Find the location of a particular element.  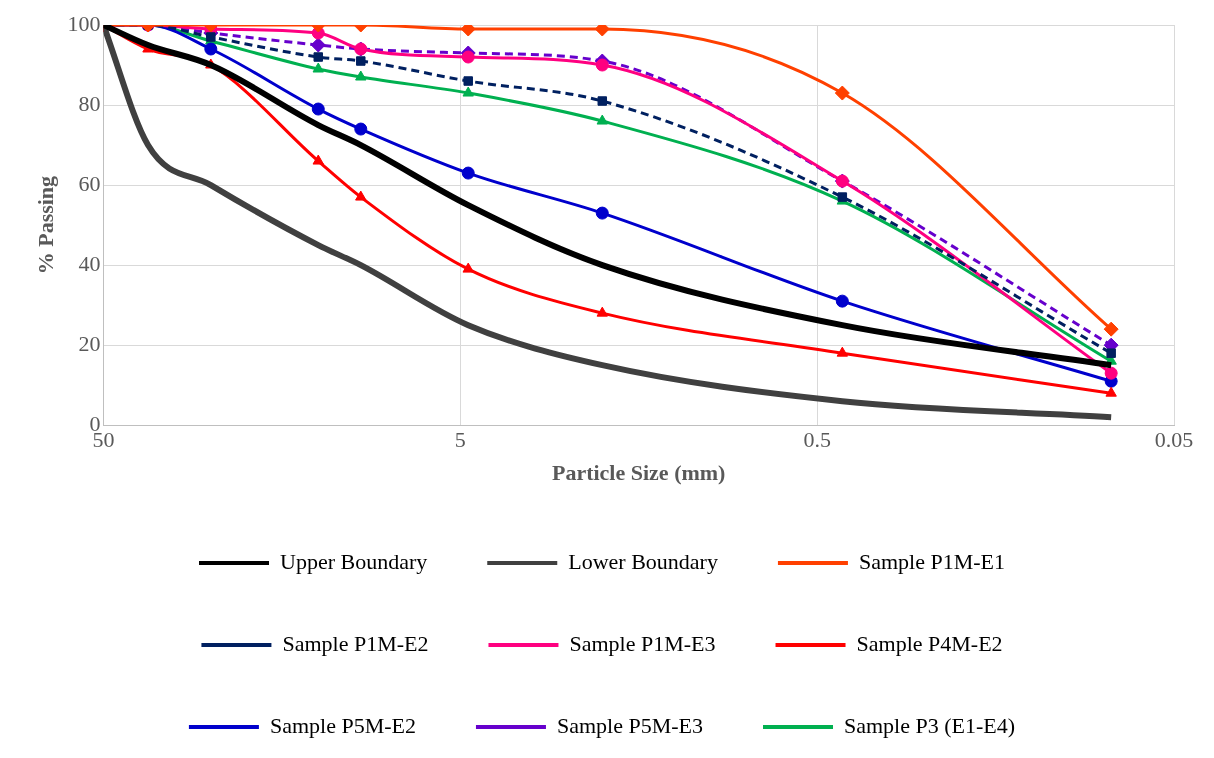

legend-label: Upper Boundary is located at coordinates (354, 561).